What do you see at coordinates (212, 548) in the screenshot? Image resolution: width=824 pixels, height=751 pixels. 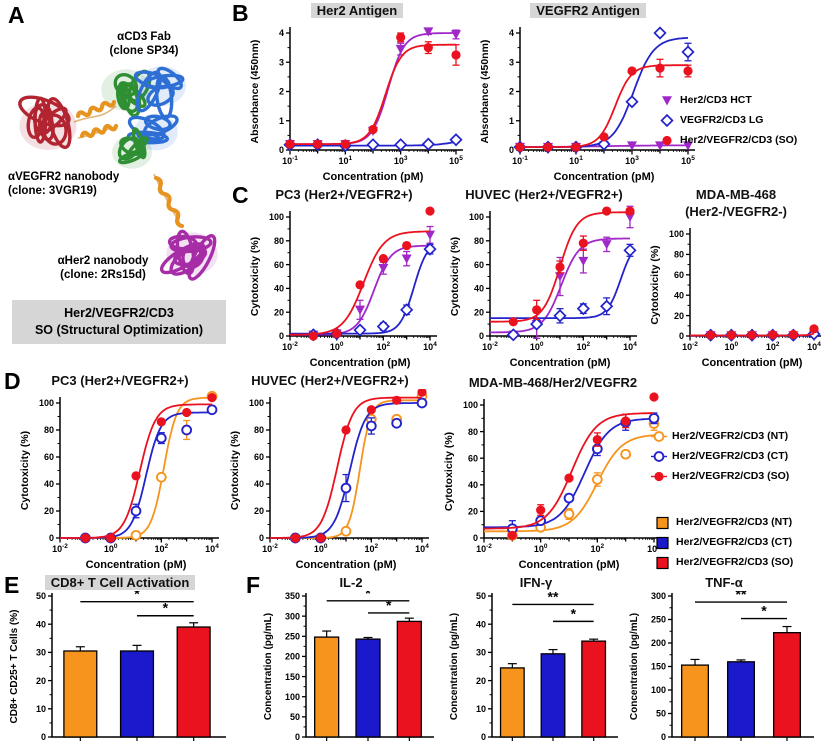 I see `svg-text: 104` at bounding box center [212, 548].